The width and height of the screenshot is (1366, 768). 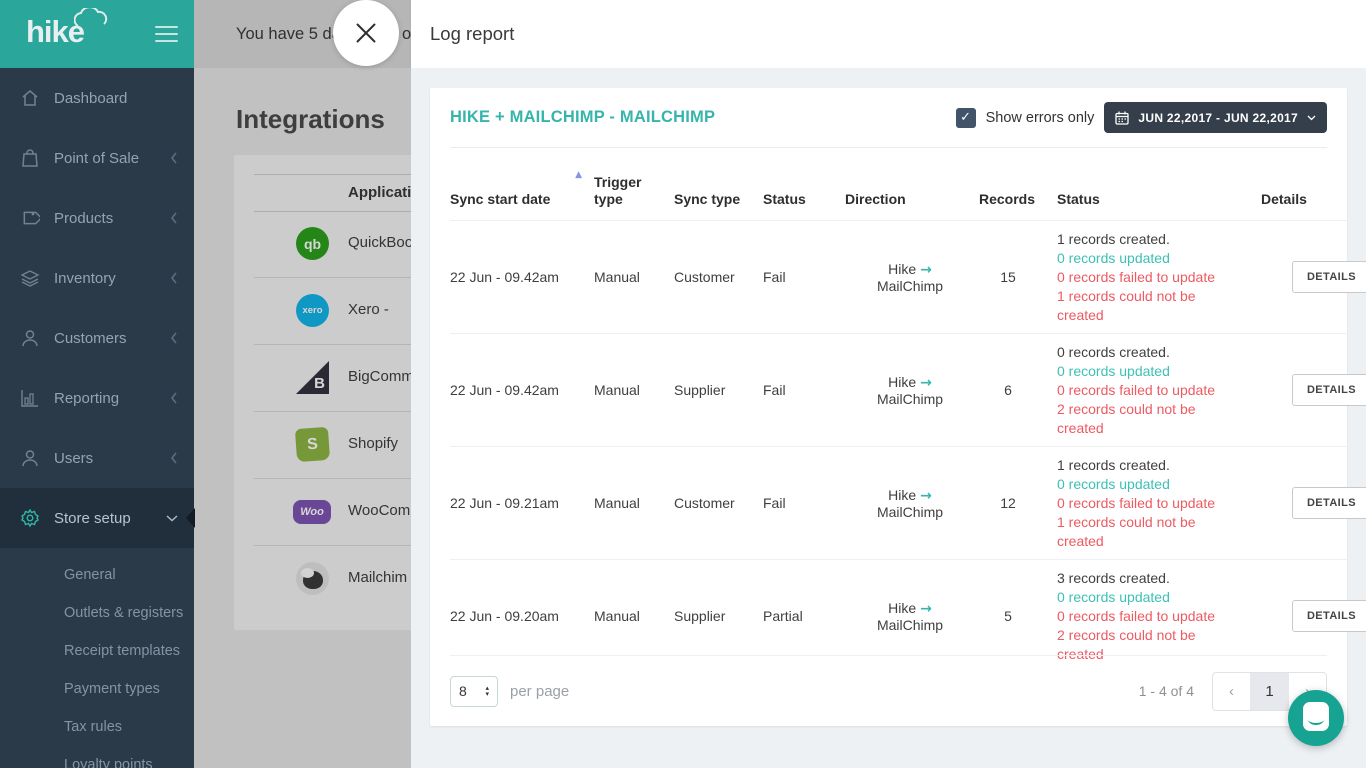 What do you see at coordinates (1010, 184) in the screenshot?
I see `col-records: Records` at bounding box center [1010, 184].